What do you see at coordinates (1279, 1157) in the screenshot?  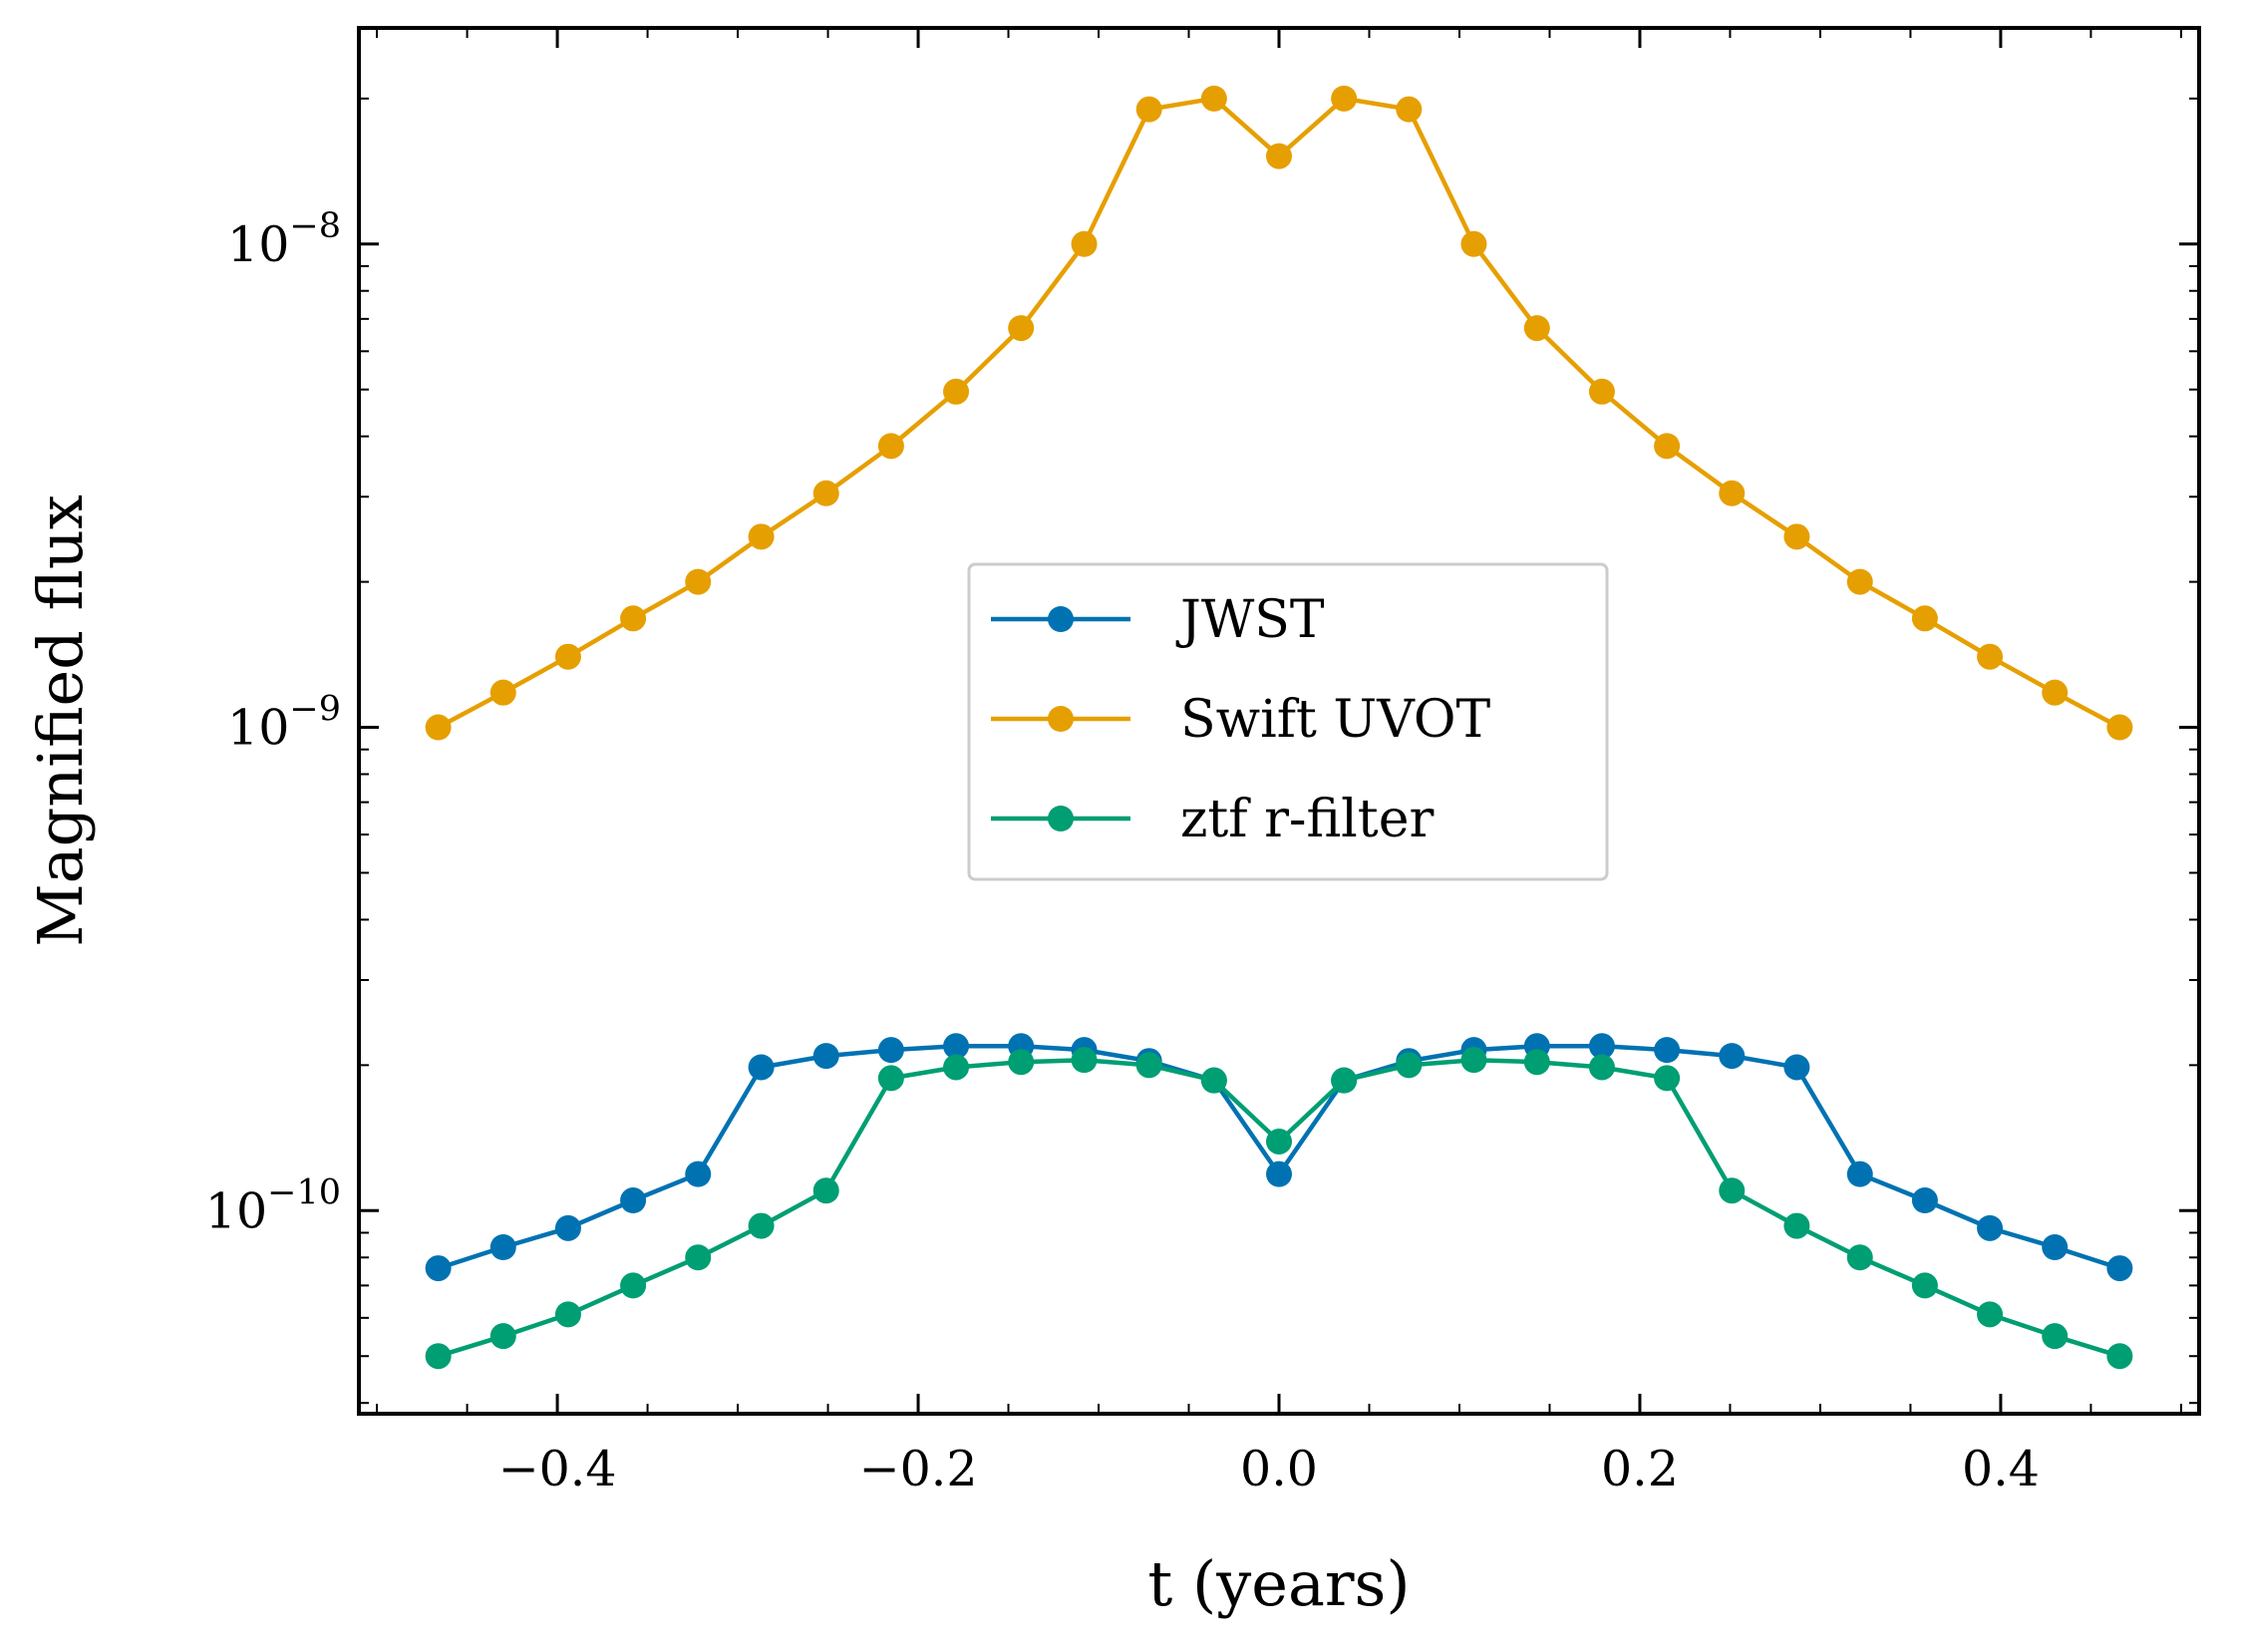 I see `series-line-jwst` at bounding box center [1279, 1157].